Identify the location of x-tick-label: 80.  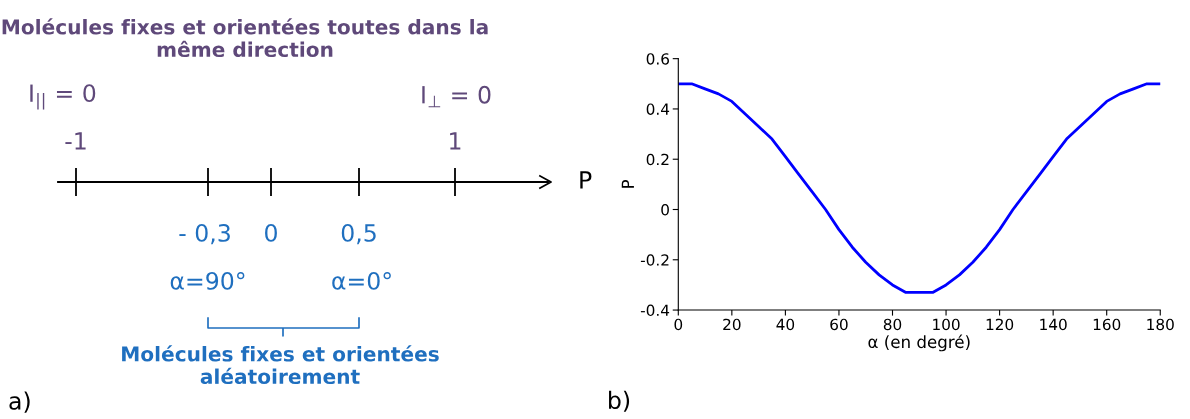
(892, 324).